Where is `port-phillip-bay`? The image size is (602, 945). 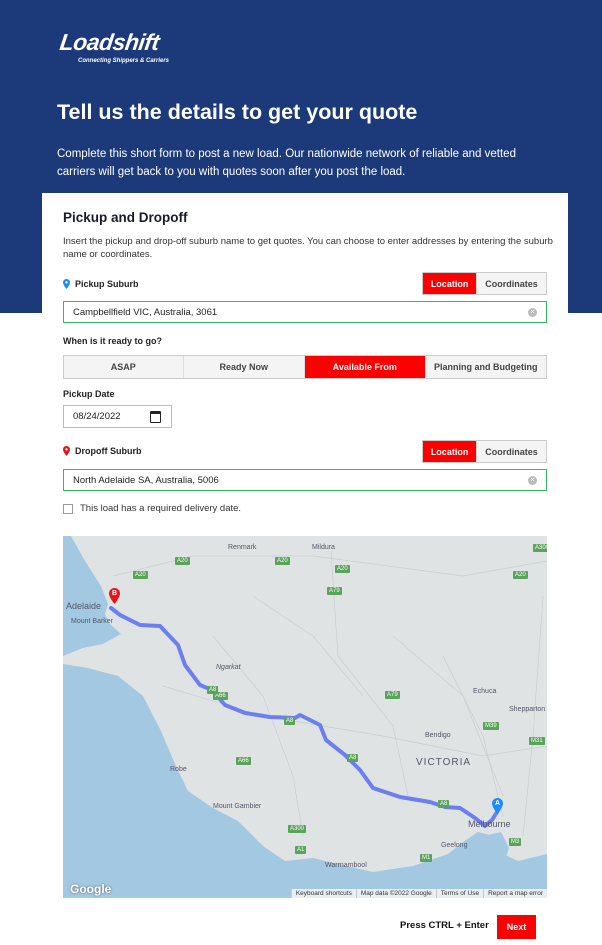
port-phillip-bay is located at coordinates (495, 849).